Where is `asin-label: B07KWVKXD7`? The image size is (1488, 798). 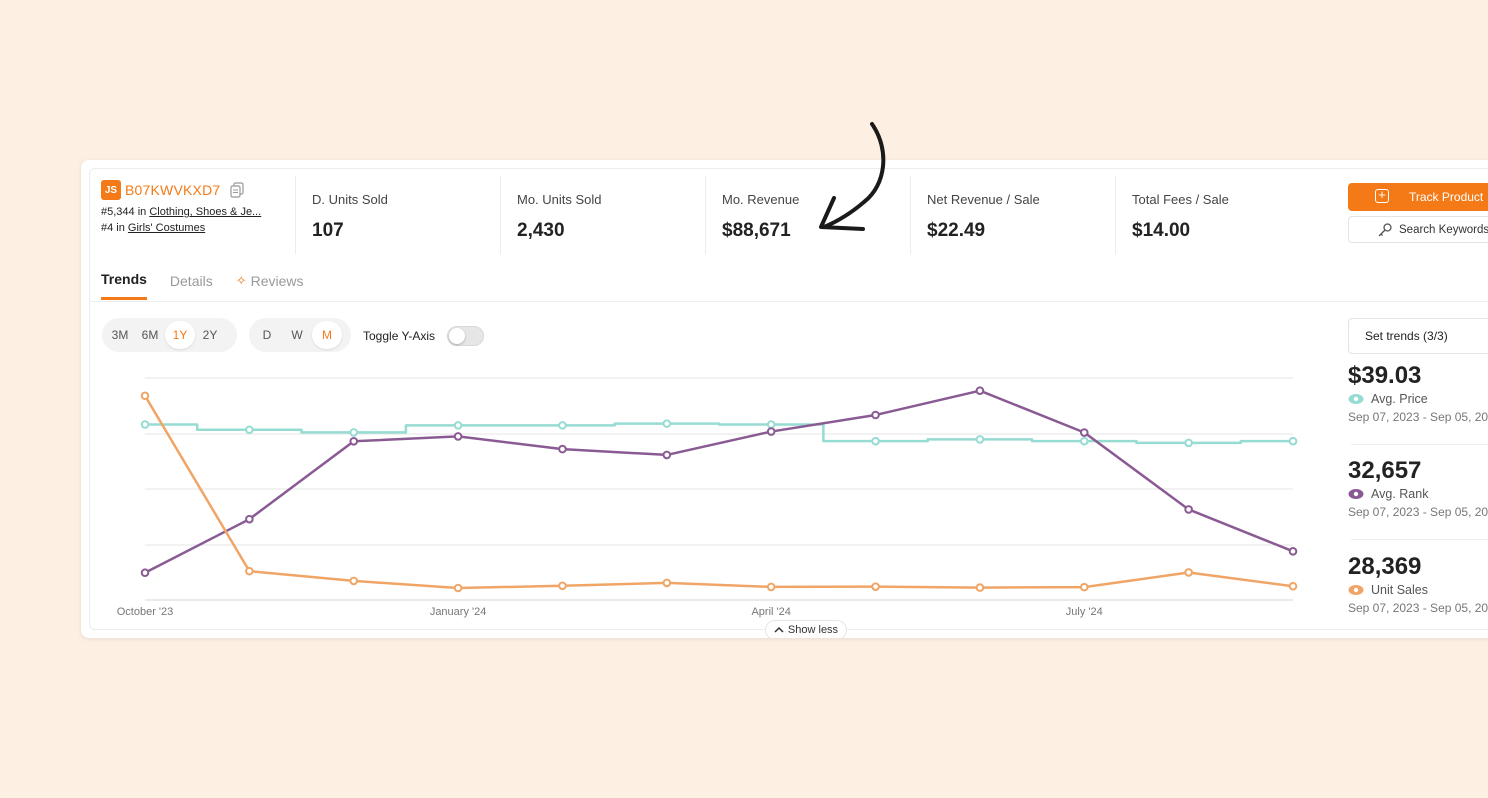 asin-label: B07KWVKXD7 is located at coordinates (173, 190).